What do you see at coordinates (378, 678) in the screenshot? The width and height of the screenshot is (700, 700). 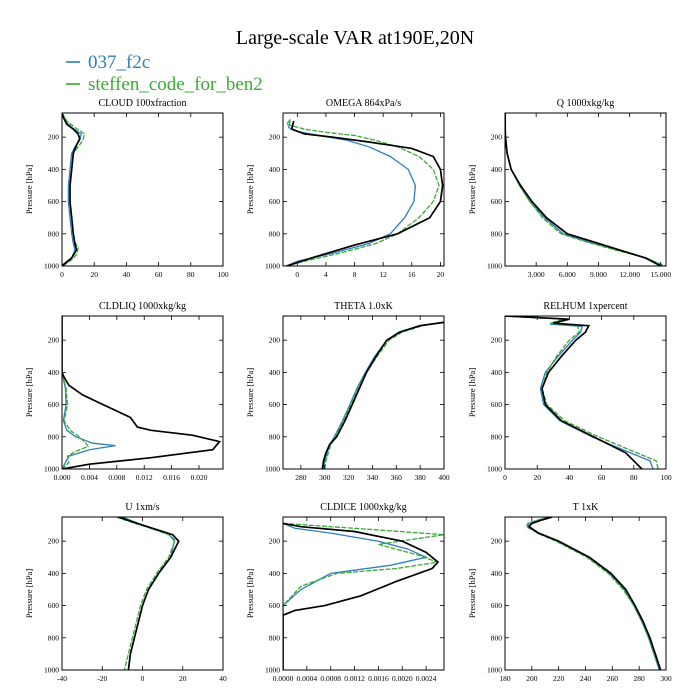 I see `x-tick-label: 0.0016` at bounding box center [378, 678].